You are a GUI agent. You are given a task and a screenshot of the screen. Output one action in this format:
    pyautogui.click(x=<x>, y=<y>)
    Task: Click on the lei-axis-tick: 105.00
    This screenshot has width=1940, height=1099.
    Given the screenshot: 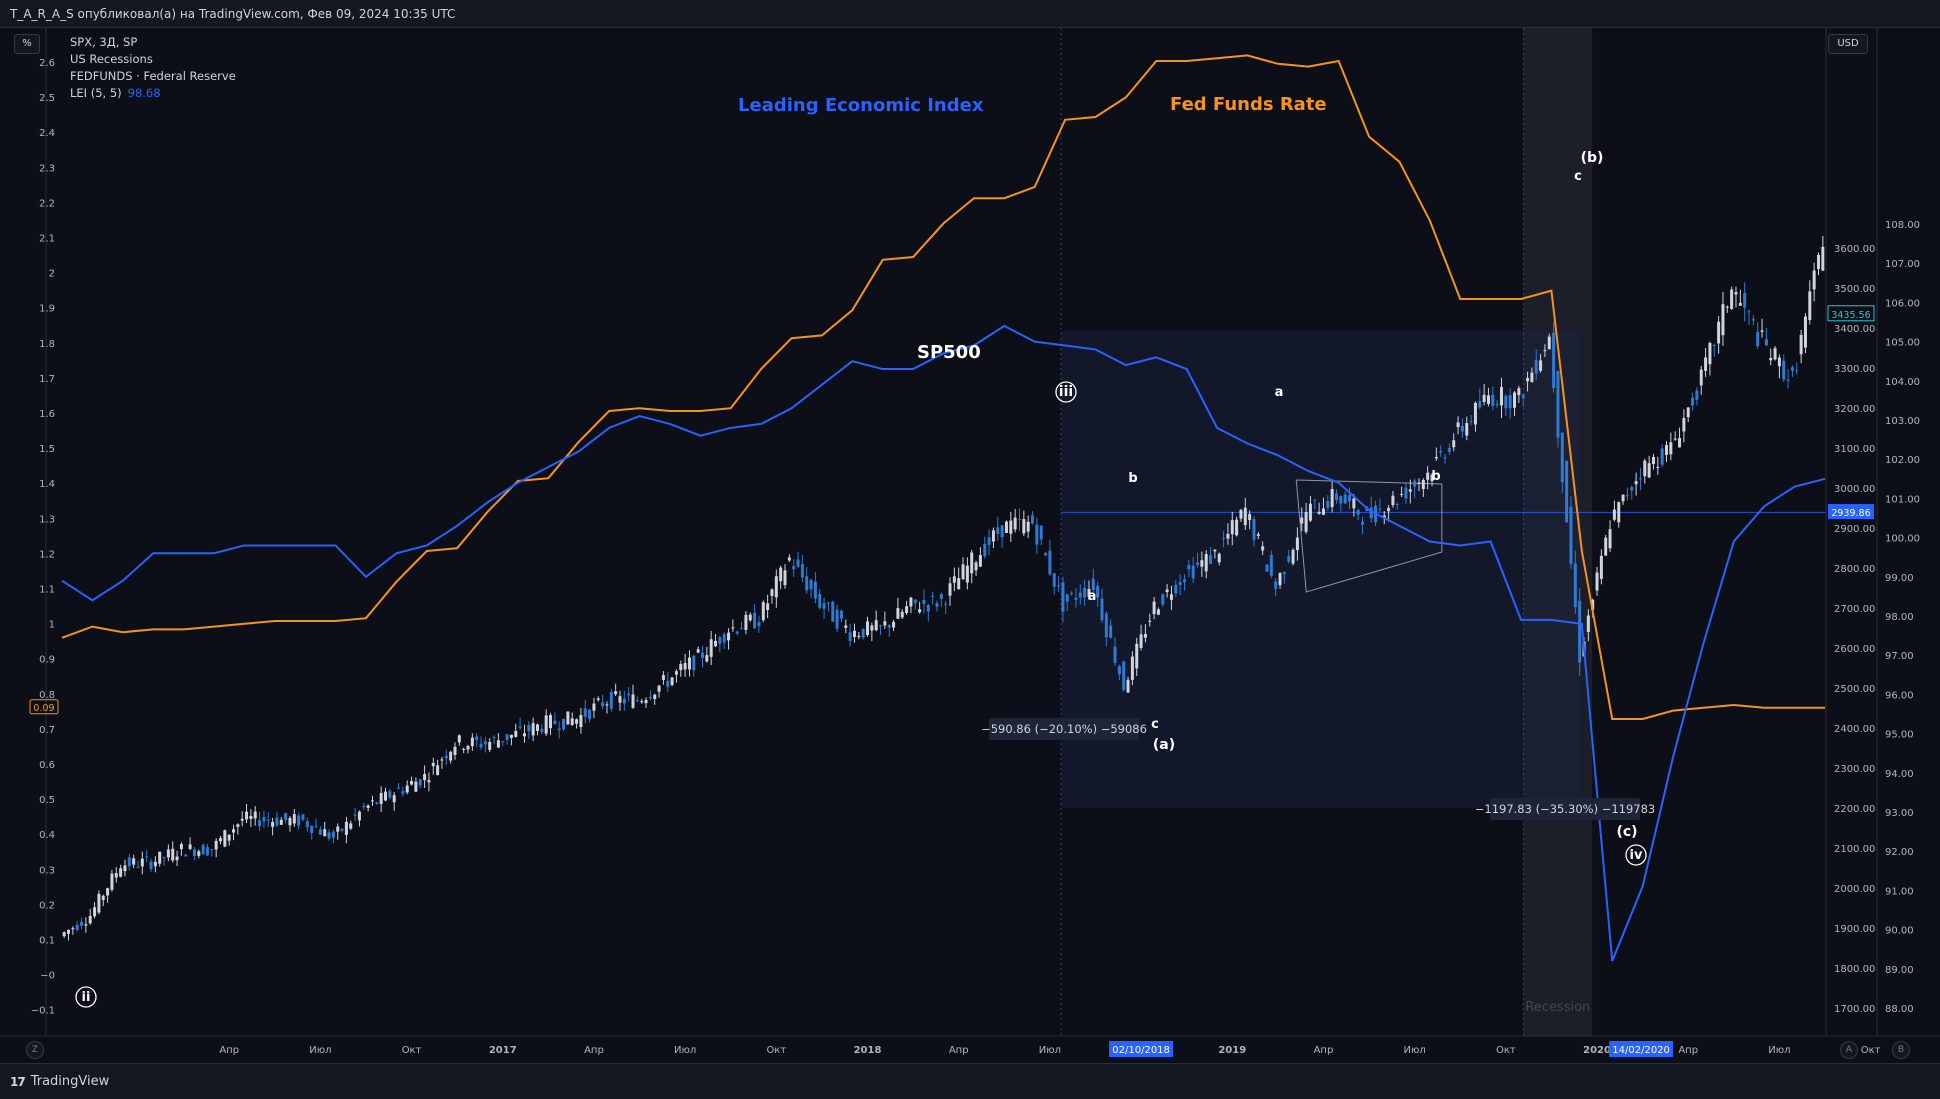 What is the action you would take?
    pyautogui.click(x=1902, y=343)
    